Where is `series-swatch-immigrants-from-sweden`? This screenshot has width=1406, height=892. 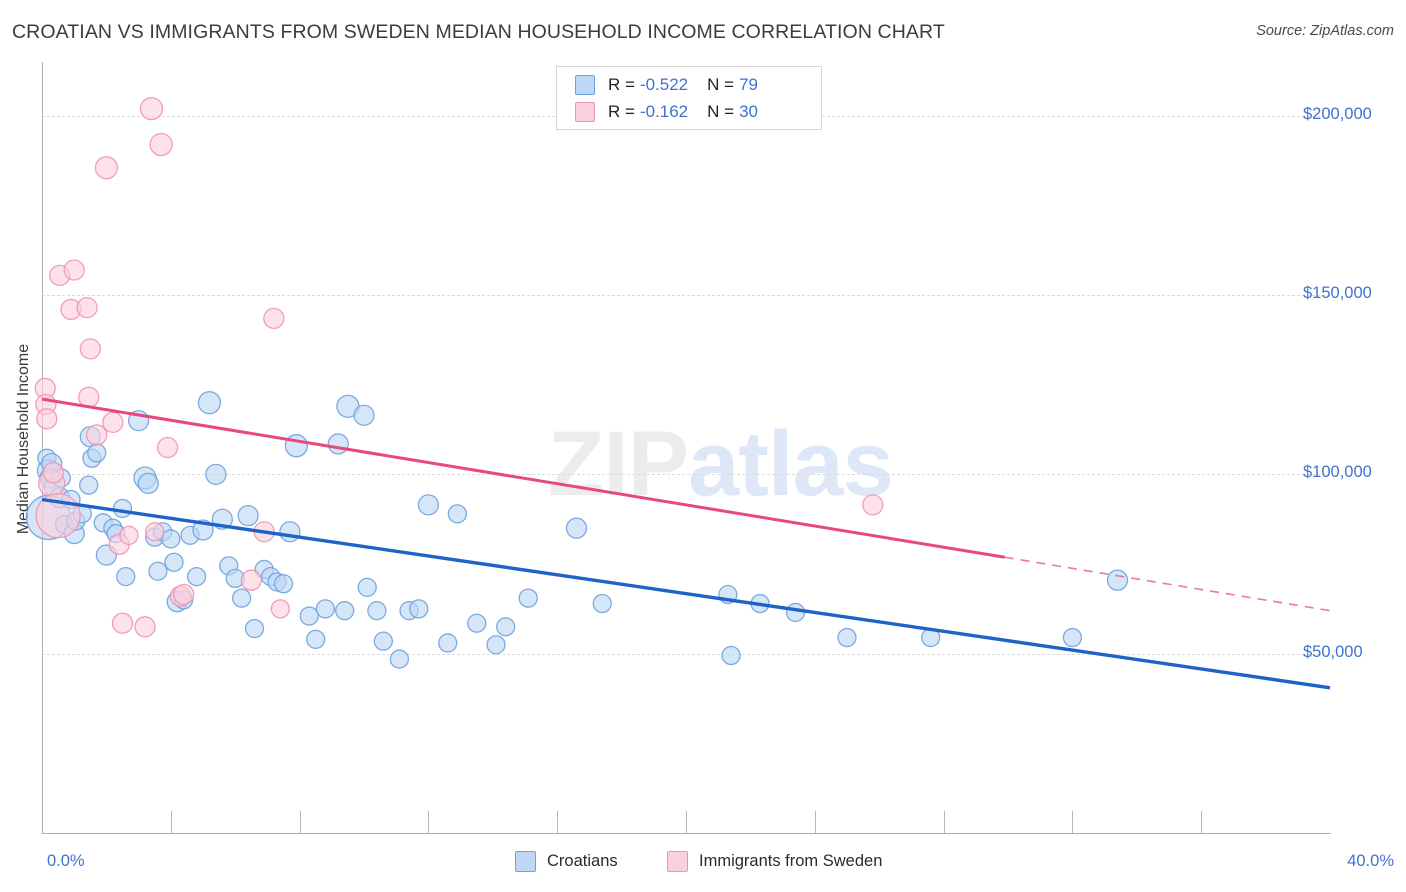
series-swatch-immigrants-from-sweden is located at coordinates (677, 861).